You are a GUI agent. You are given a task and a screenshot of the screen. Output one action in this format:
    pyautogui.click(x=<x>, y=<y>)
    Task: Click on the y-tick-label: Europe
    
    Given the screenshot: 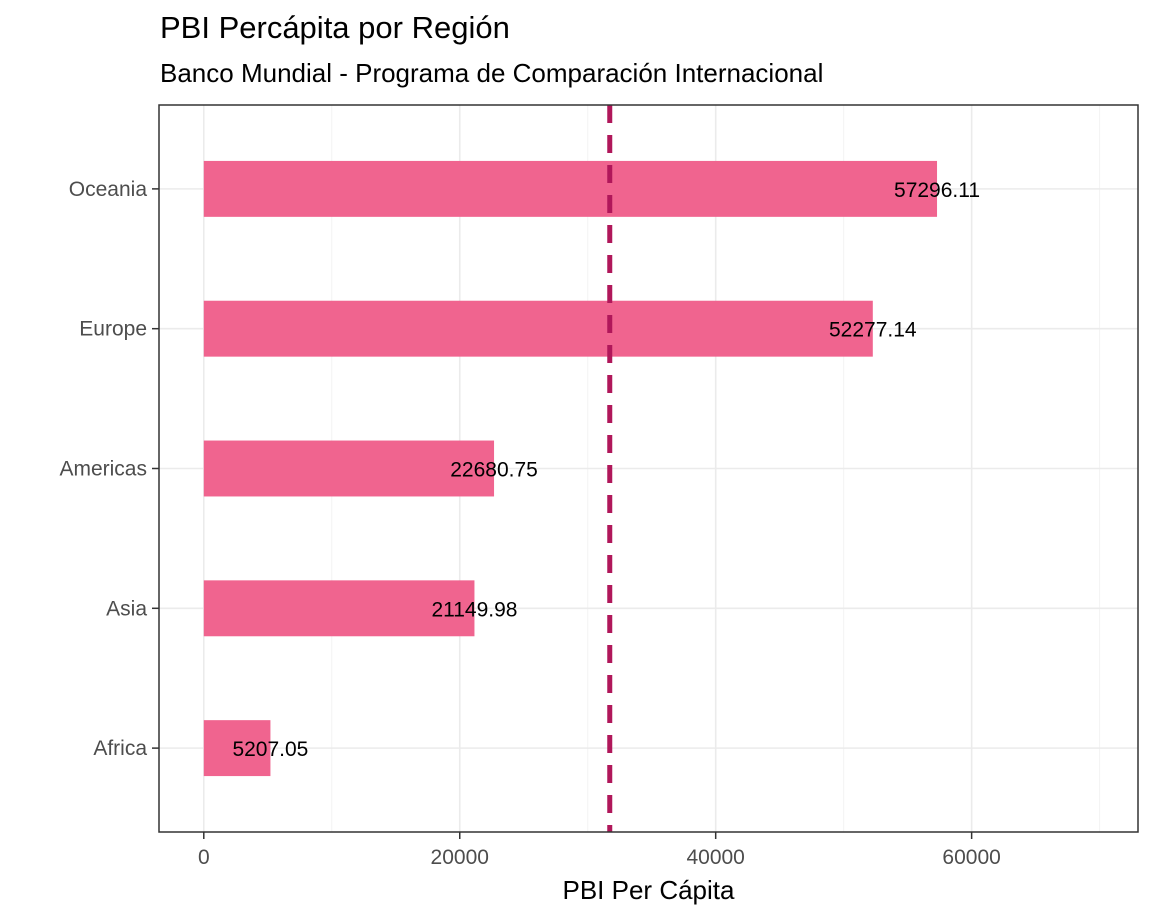 What is the action you would take?
    pyautogui.click(x=113, y=329)
    